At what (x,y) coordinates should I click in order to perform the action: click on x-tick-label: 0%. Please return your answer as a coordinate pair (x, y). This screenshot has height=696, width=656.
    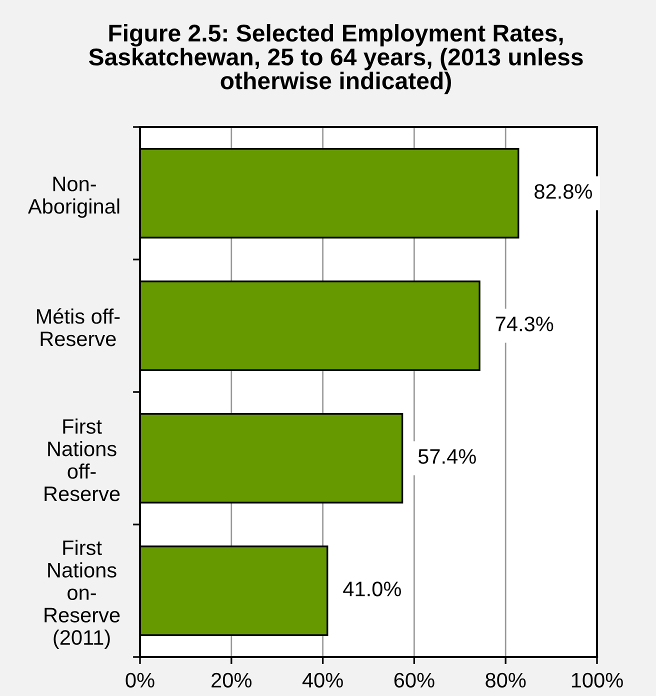
    Looking at the image, I should click on (140, 680).